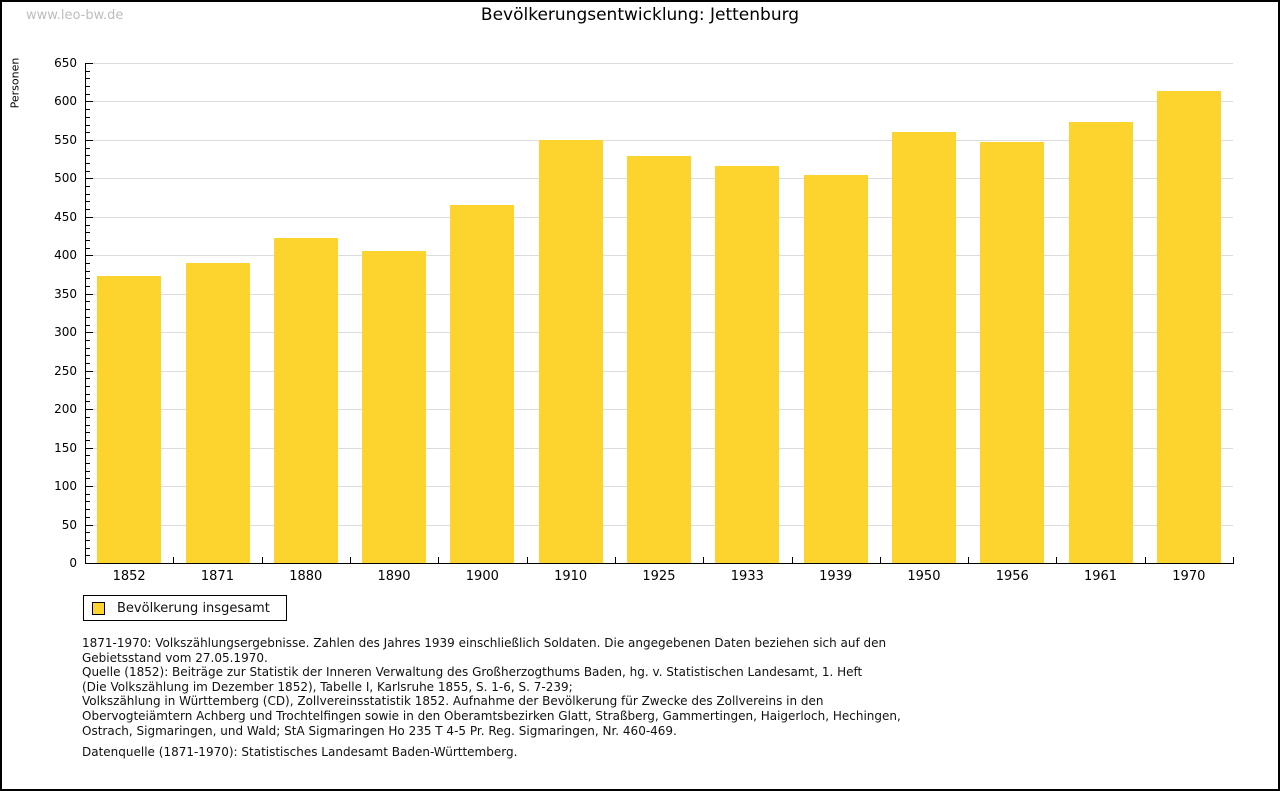 This screenshot has height=791, width=1280. I want to click on legend-label: Bevölkerung insgesamt, so click(193, 608).